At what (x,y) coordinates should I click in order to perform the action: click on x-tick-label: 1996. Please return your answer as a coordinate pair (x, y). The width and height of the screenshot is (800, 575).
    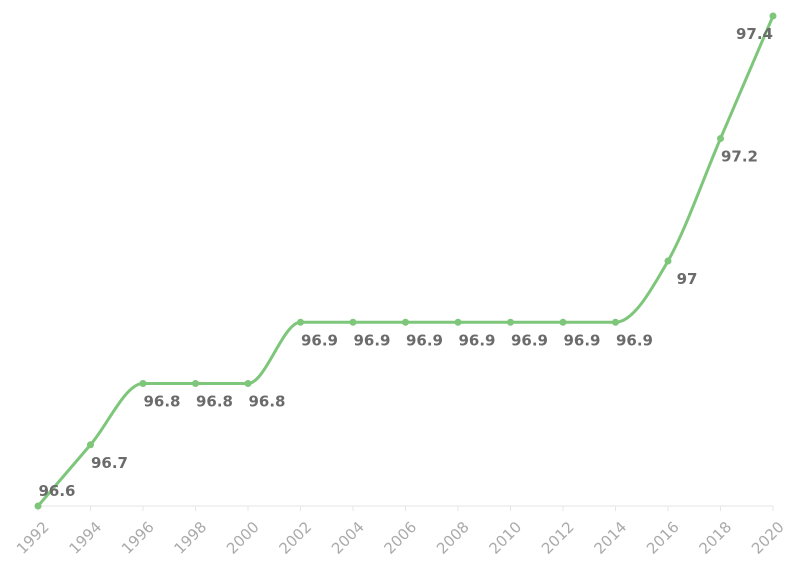
    Looking at the image, I should click on (138, 538).